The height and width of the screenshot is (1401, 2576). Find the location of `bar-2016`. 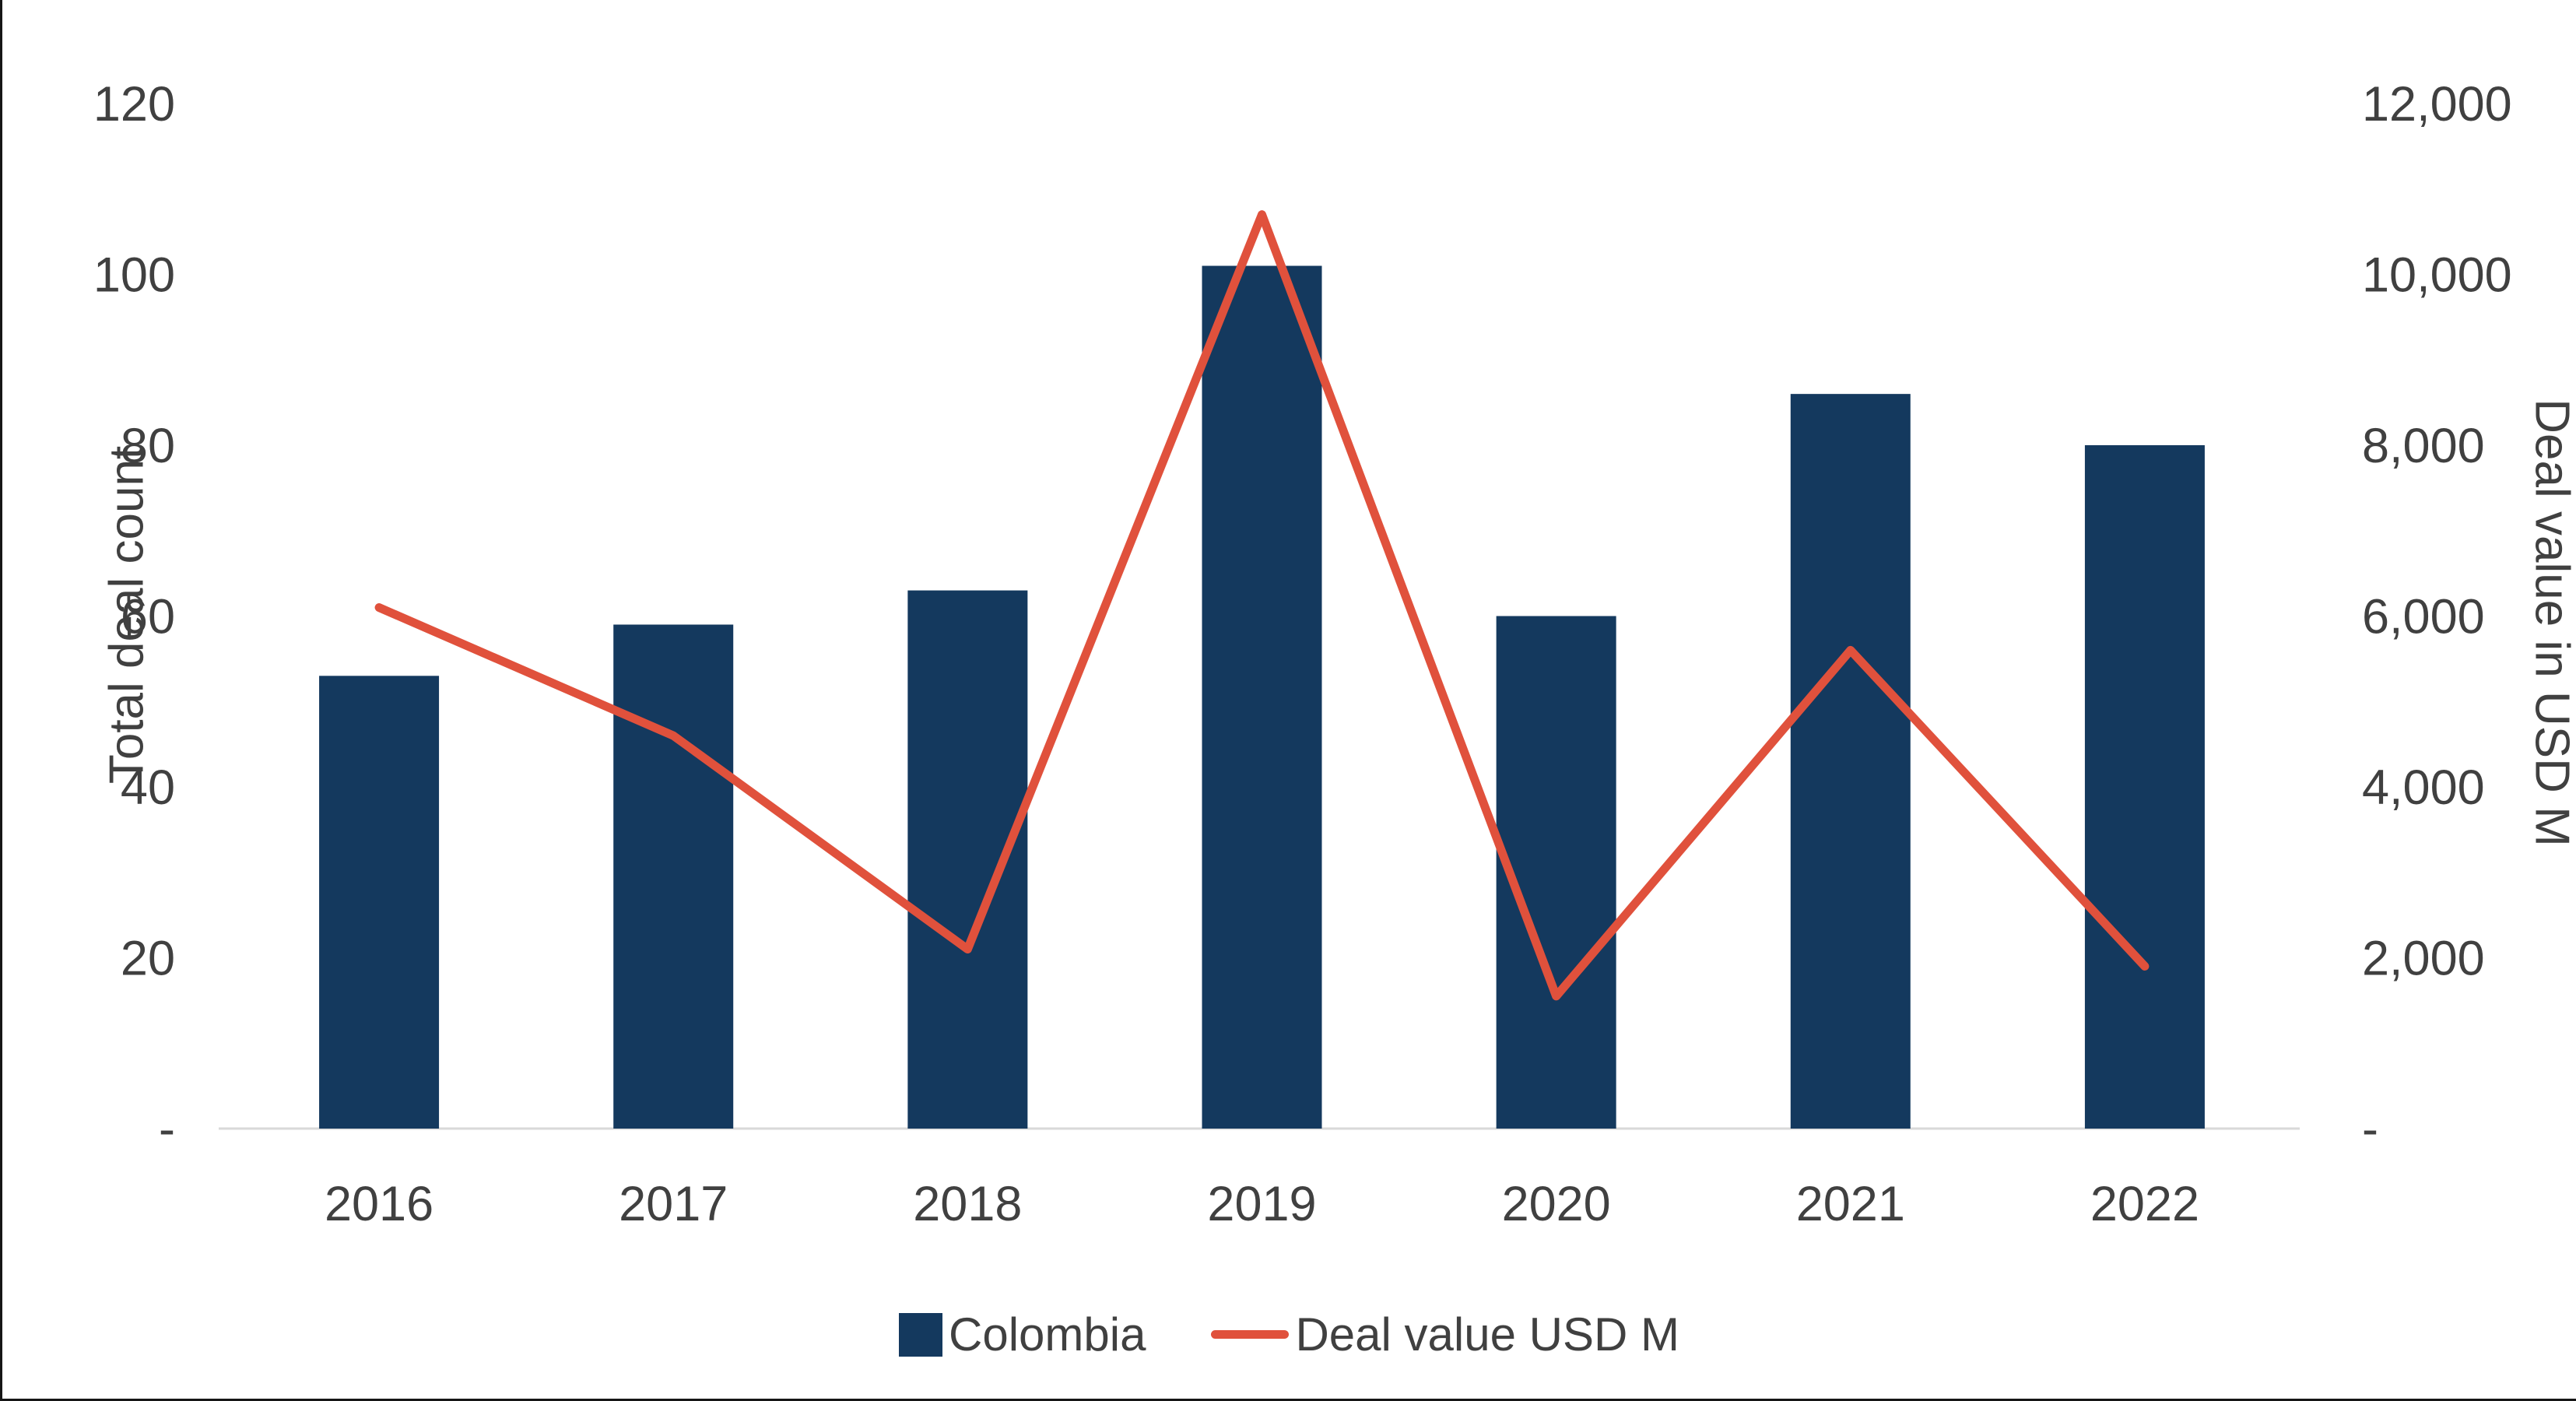

bar-2016 is located at coordinates (380, 902).